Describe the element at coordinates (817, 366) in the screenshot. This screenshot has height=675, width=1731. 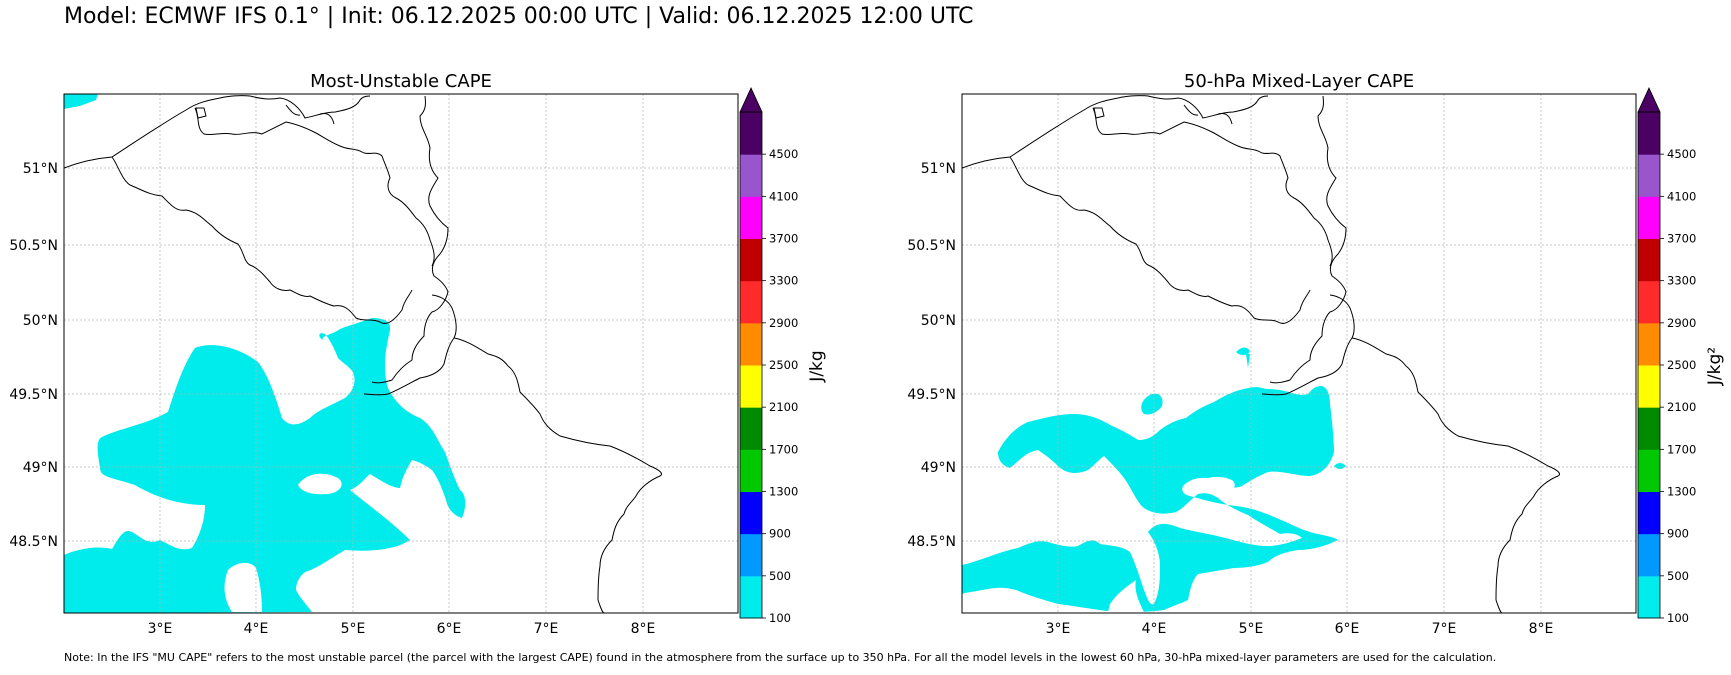
I see `colorbar-label: J/kg` at that location.